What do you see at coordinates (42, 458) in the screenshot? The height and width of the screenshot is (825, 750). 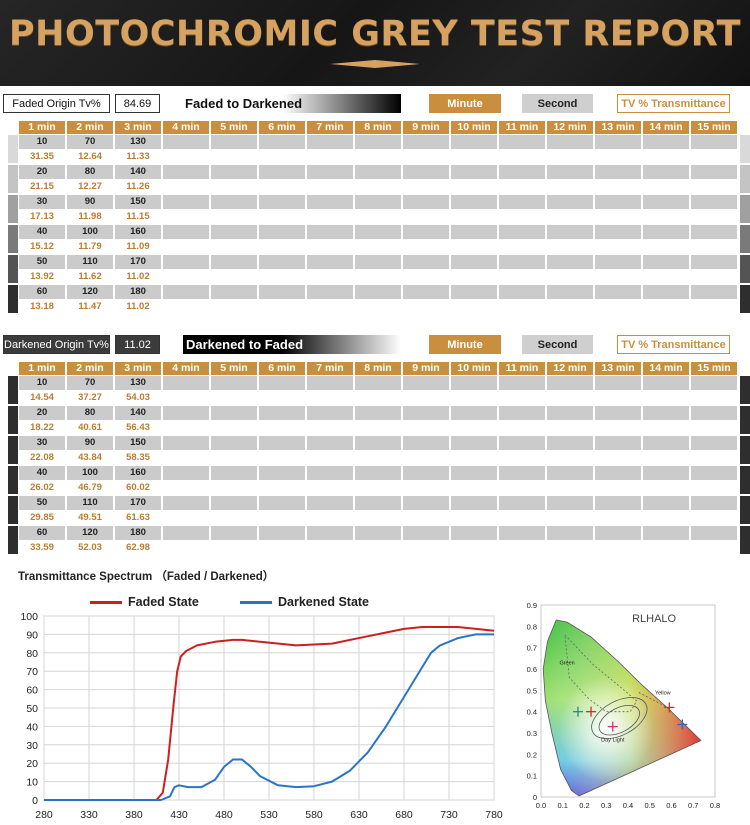 I see `tv-cell: 22.08` at bounding box center [42, 458].